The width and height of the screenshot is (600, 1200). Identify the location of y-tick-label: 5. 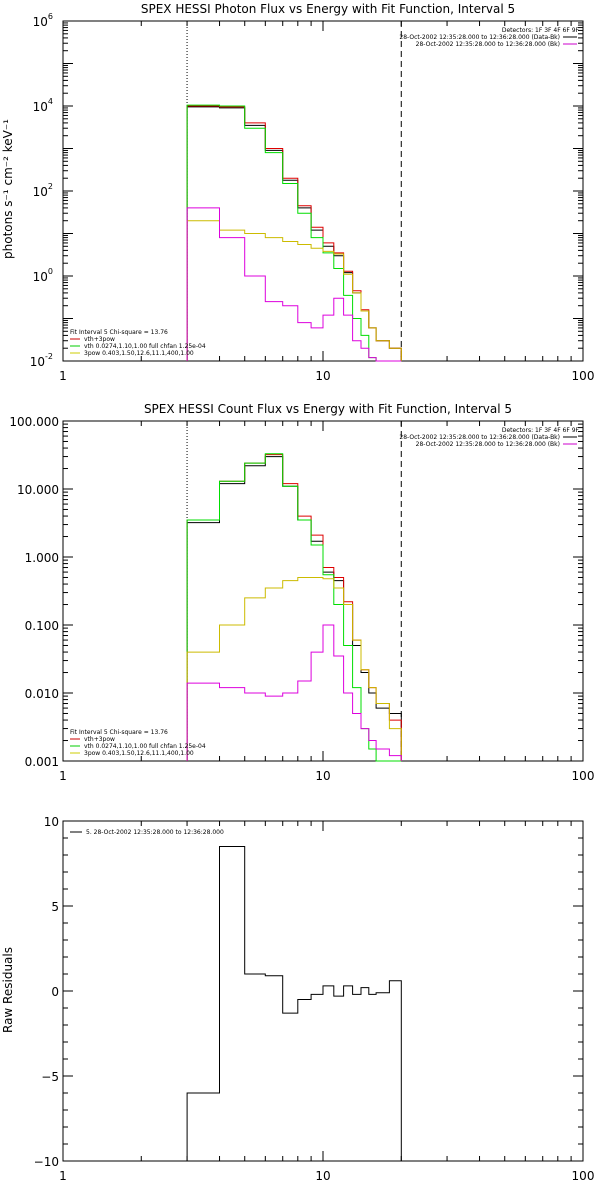
(55, 907).